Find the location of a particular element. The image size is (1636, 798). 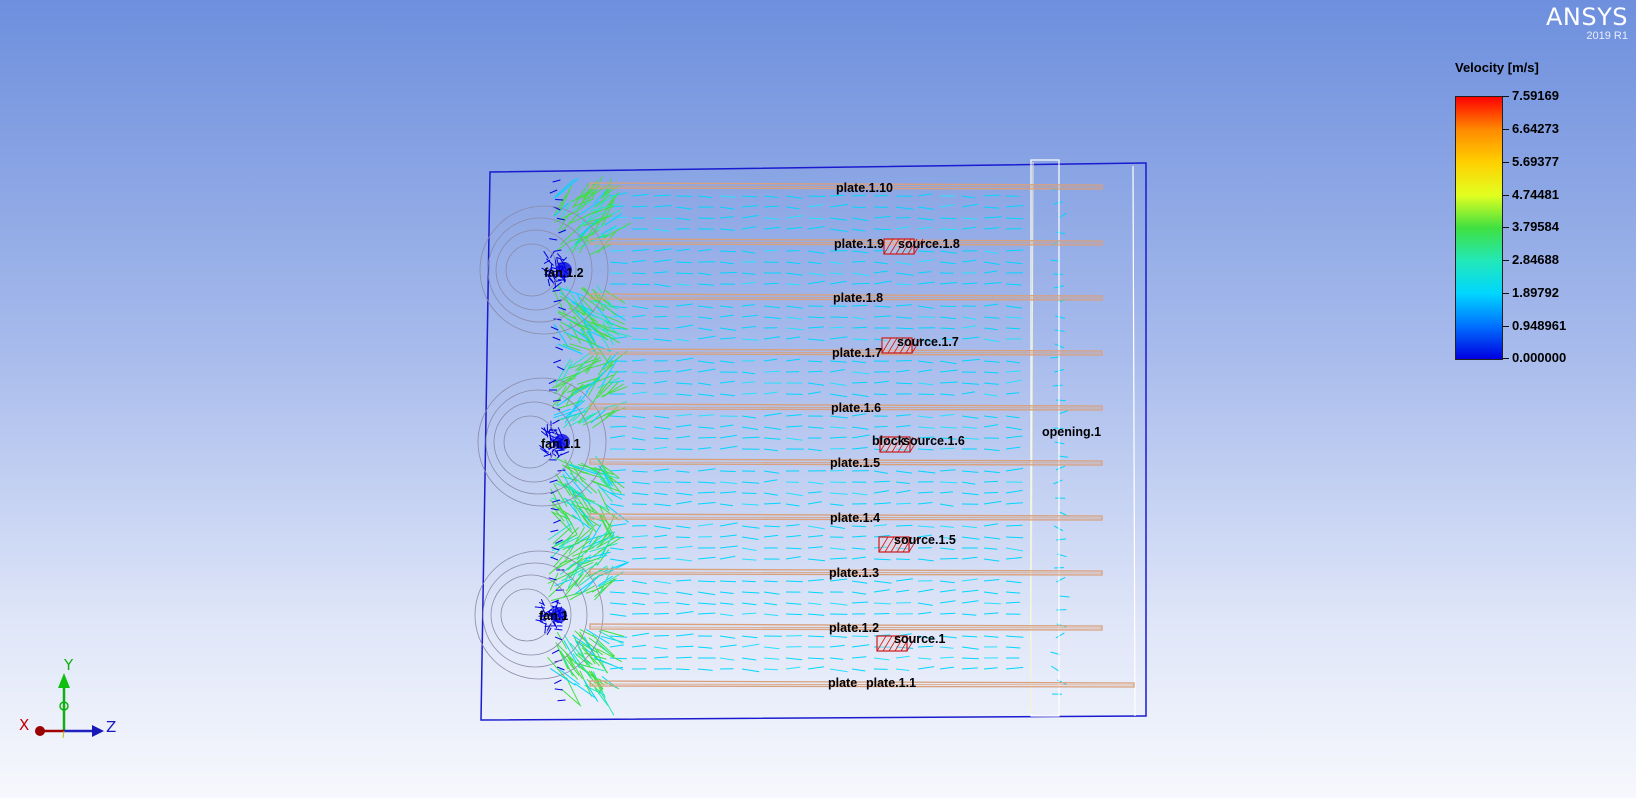

label-source-1-7: source.1.7 is located at coordinates (928, 342).